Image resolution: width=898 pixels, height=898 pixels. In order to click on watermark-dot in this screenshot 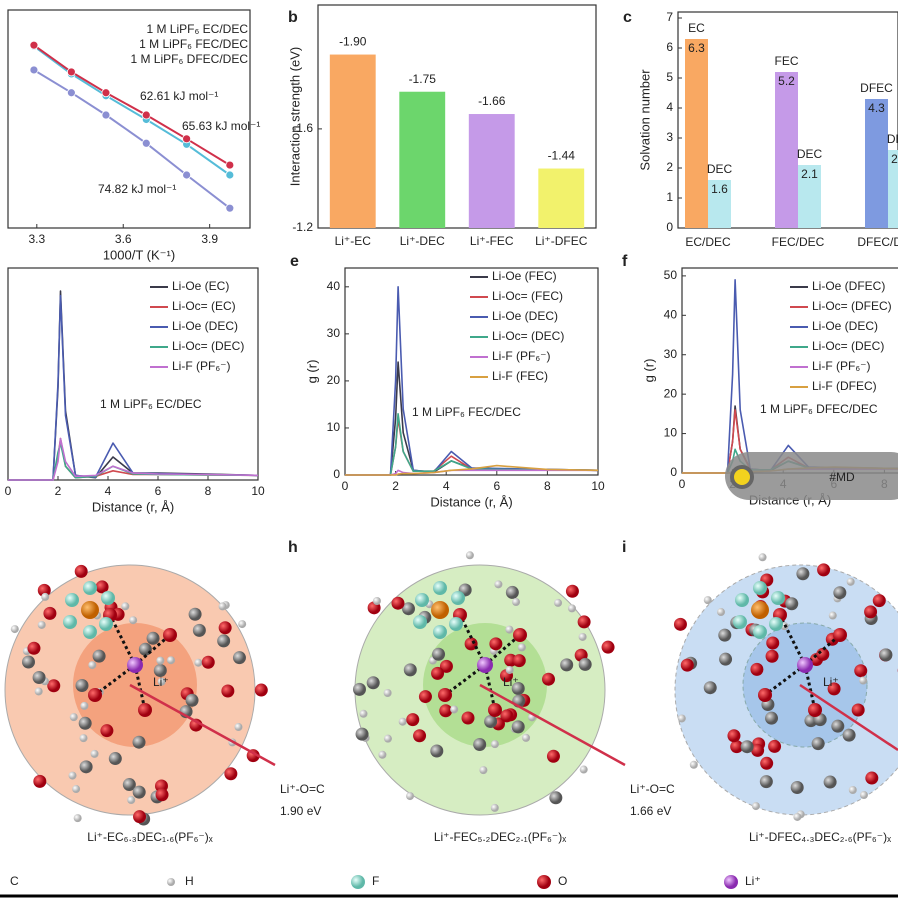, I will do `click(742, 477)`.